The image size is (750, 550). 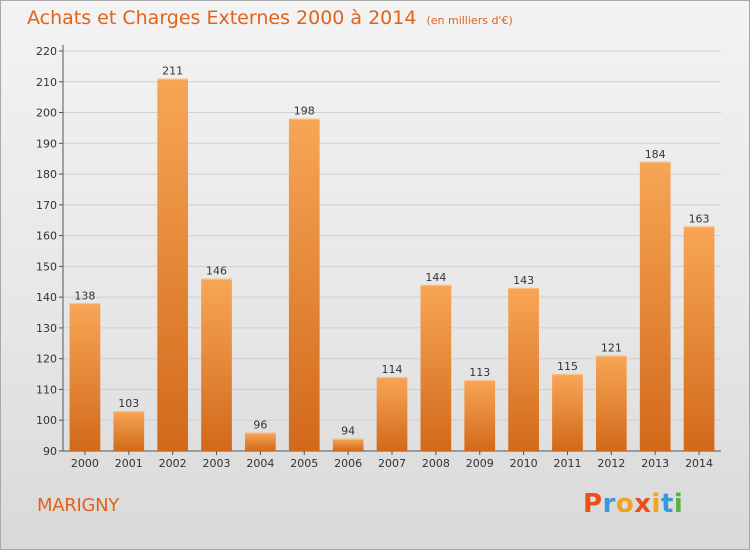 I want to click on value-label-2010: 143, so click(x=523, y=280).